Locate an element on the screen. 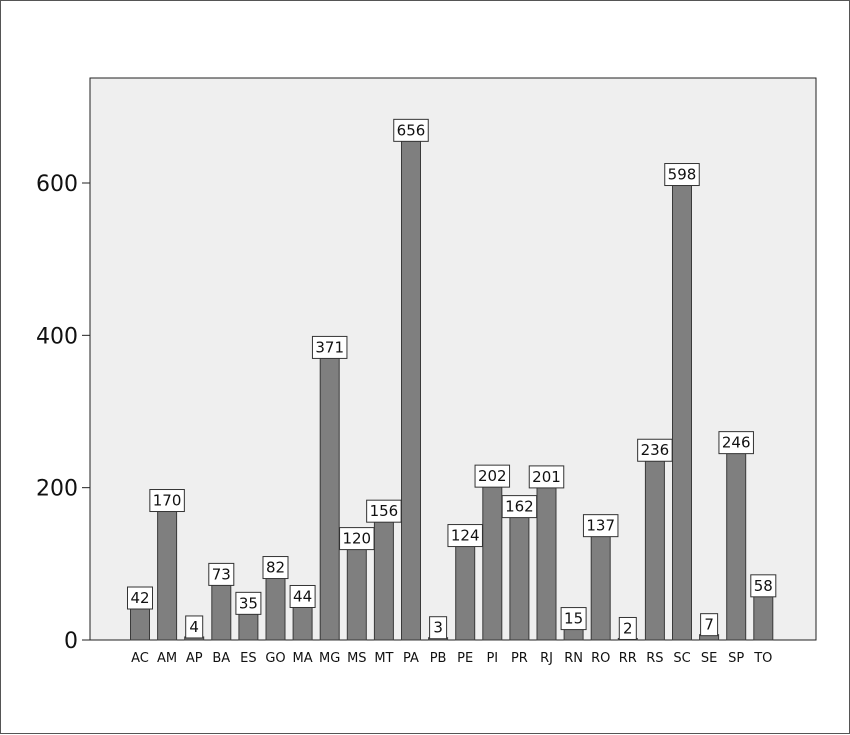 The height and width of the screenshot is (735, 850). bar-mt is located at coordinates (383, 580).